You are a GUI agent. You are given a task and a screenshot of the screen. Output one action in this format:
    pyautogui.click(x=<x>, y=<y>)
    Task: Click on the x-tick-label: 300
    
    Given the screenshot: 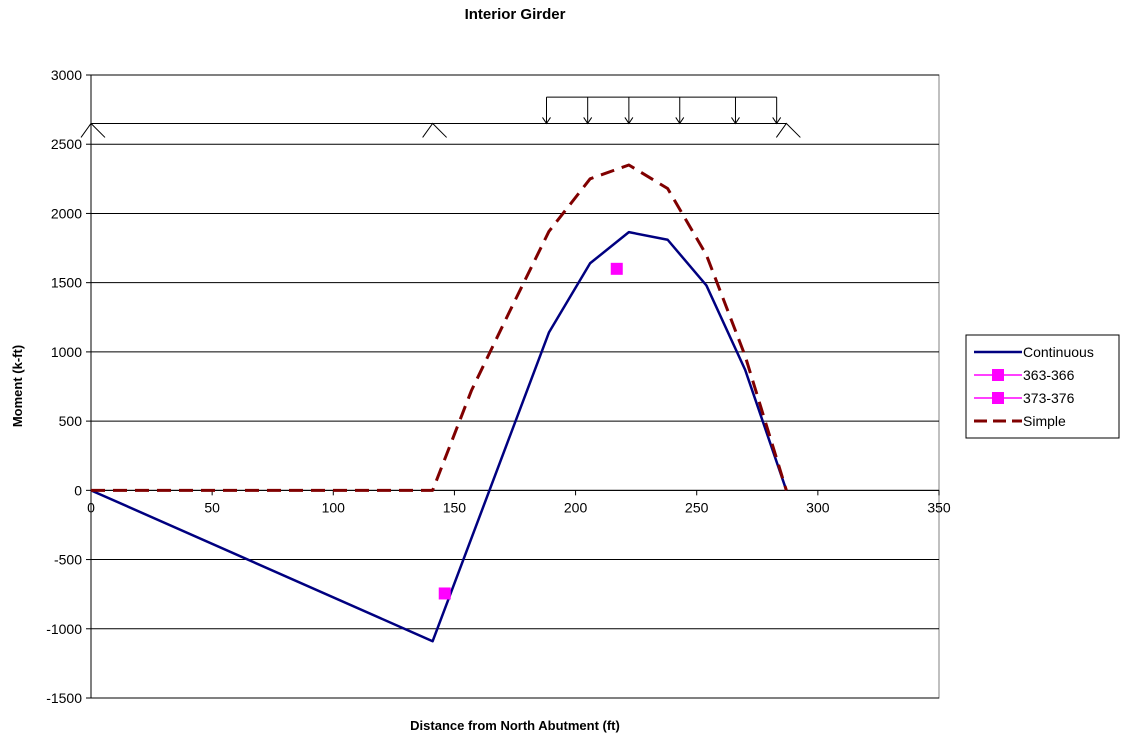 What is the action you would take?
    pyautogui.click(x=818, y=507)
    